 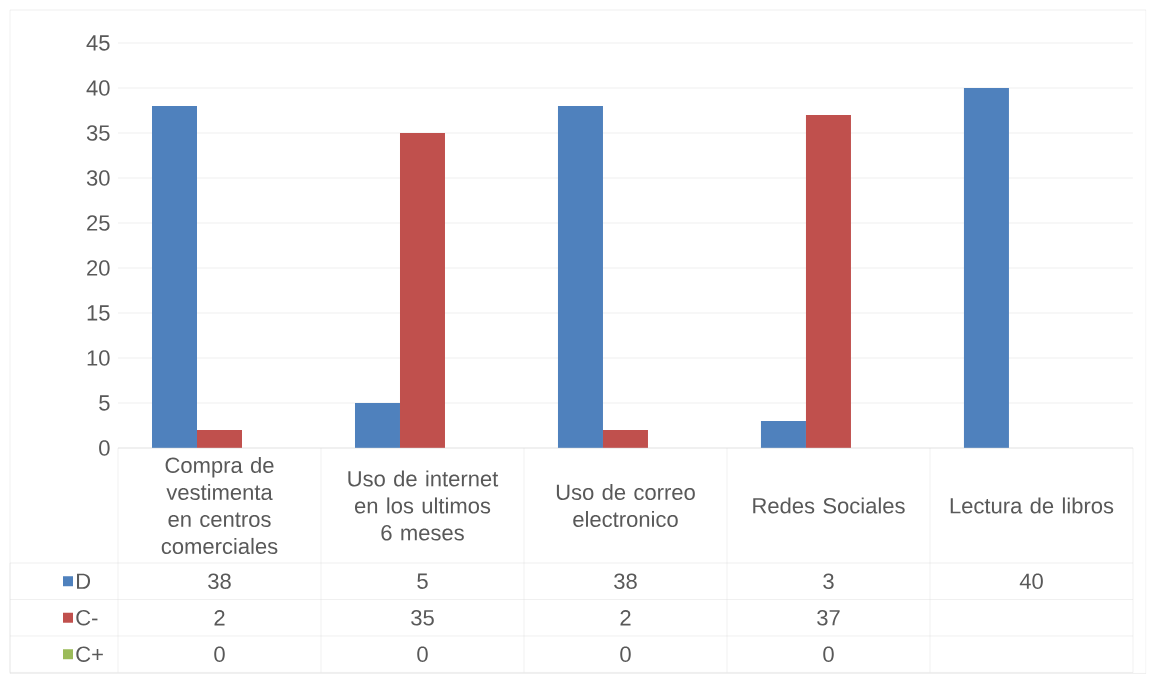 What do you see at coordinates (98, 178) in the screenshot?
I see `y-tick-label: 30` at bounding box center [98, 178].